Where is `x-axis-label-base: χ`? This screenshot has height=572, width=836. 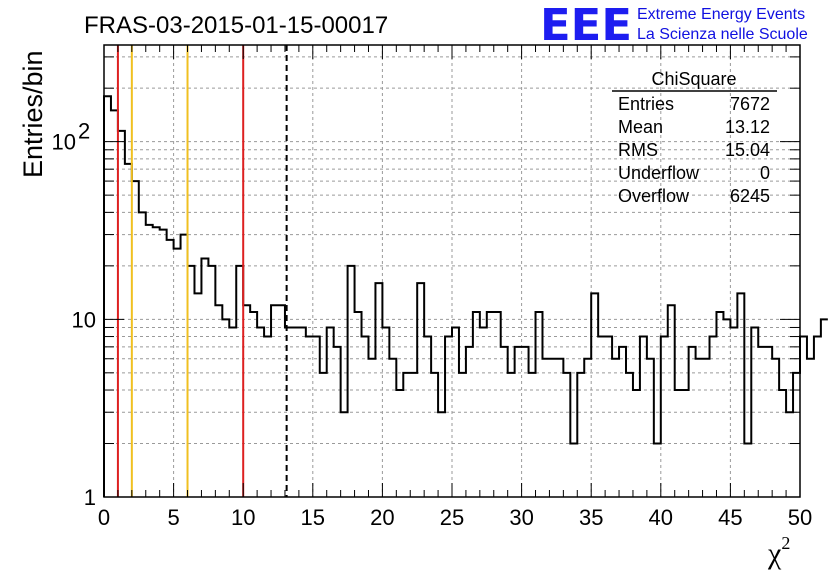 x-axis-label-base: χ is located at coordinates (774, 553).